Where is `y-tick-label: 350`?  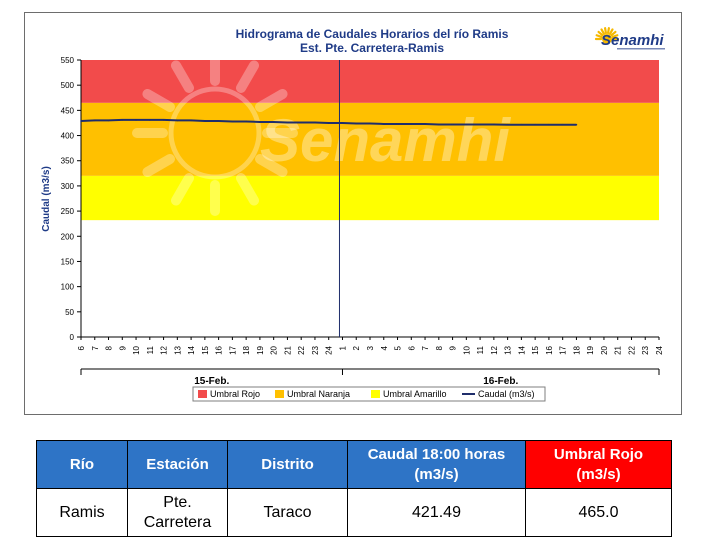 y-tick-label: 350 is located at coordinates (68, 161).